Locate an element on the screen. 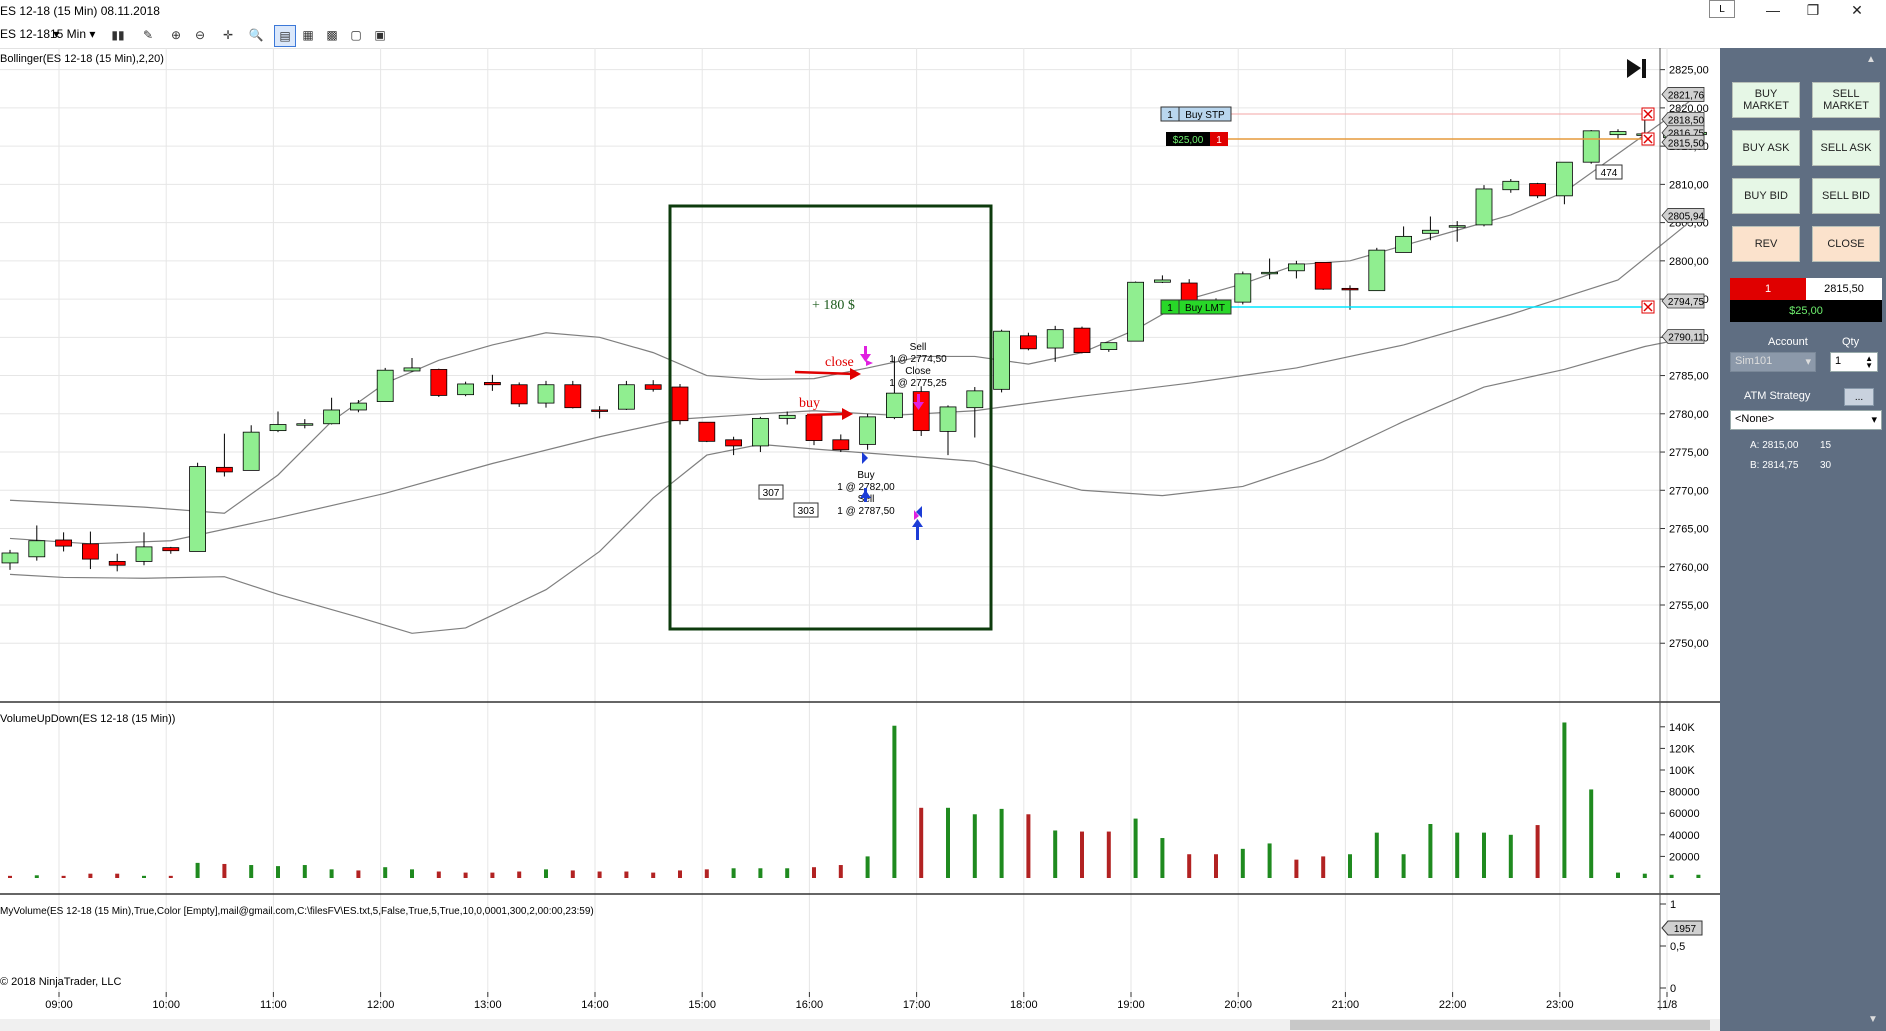 The image size is (1886, 1031). panel-scroll-down-icon: ▼ is located at coordinates (1873, 1019).